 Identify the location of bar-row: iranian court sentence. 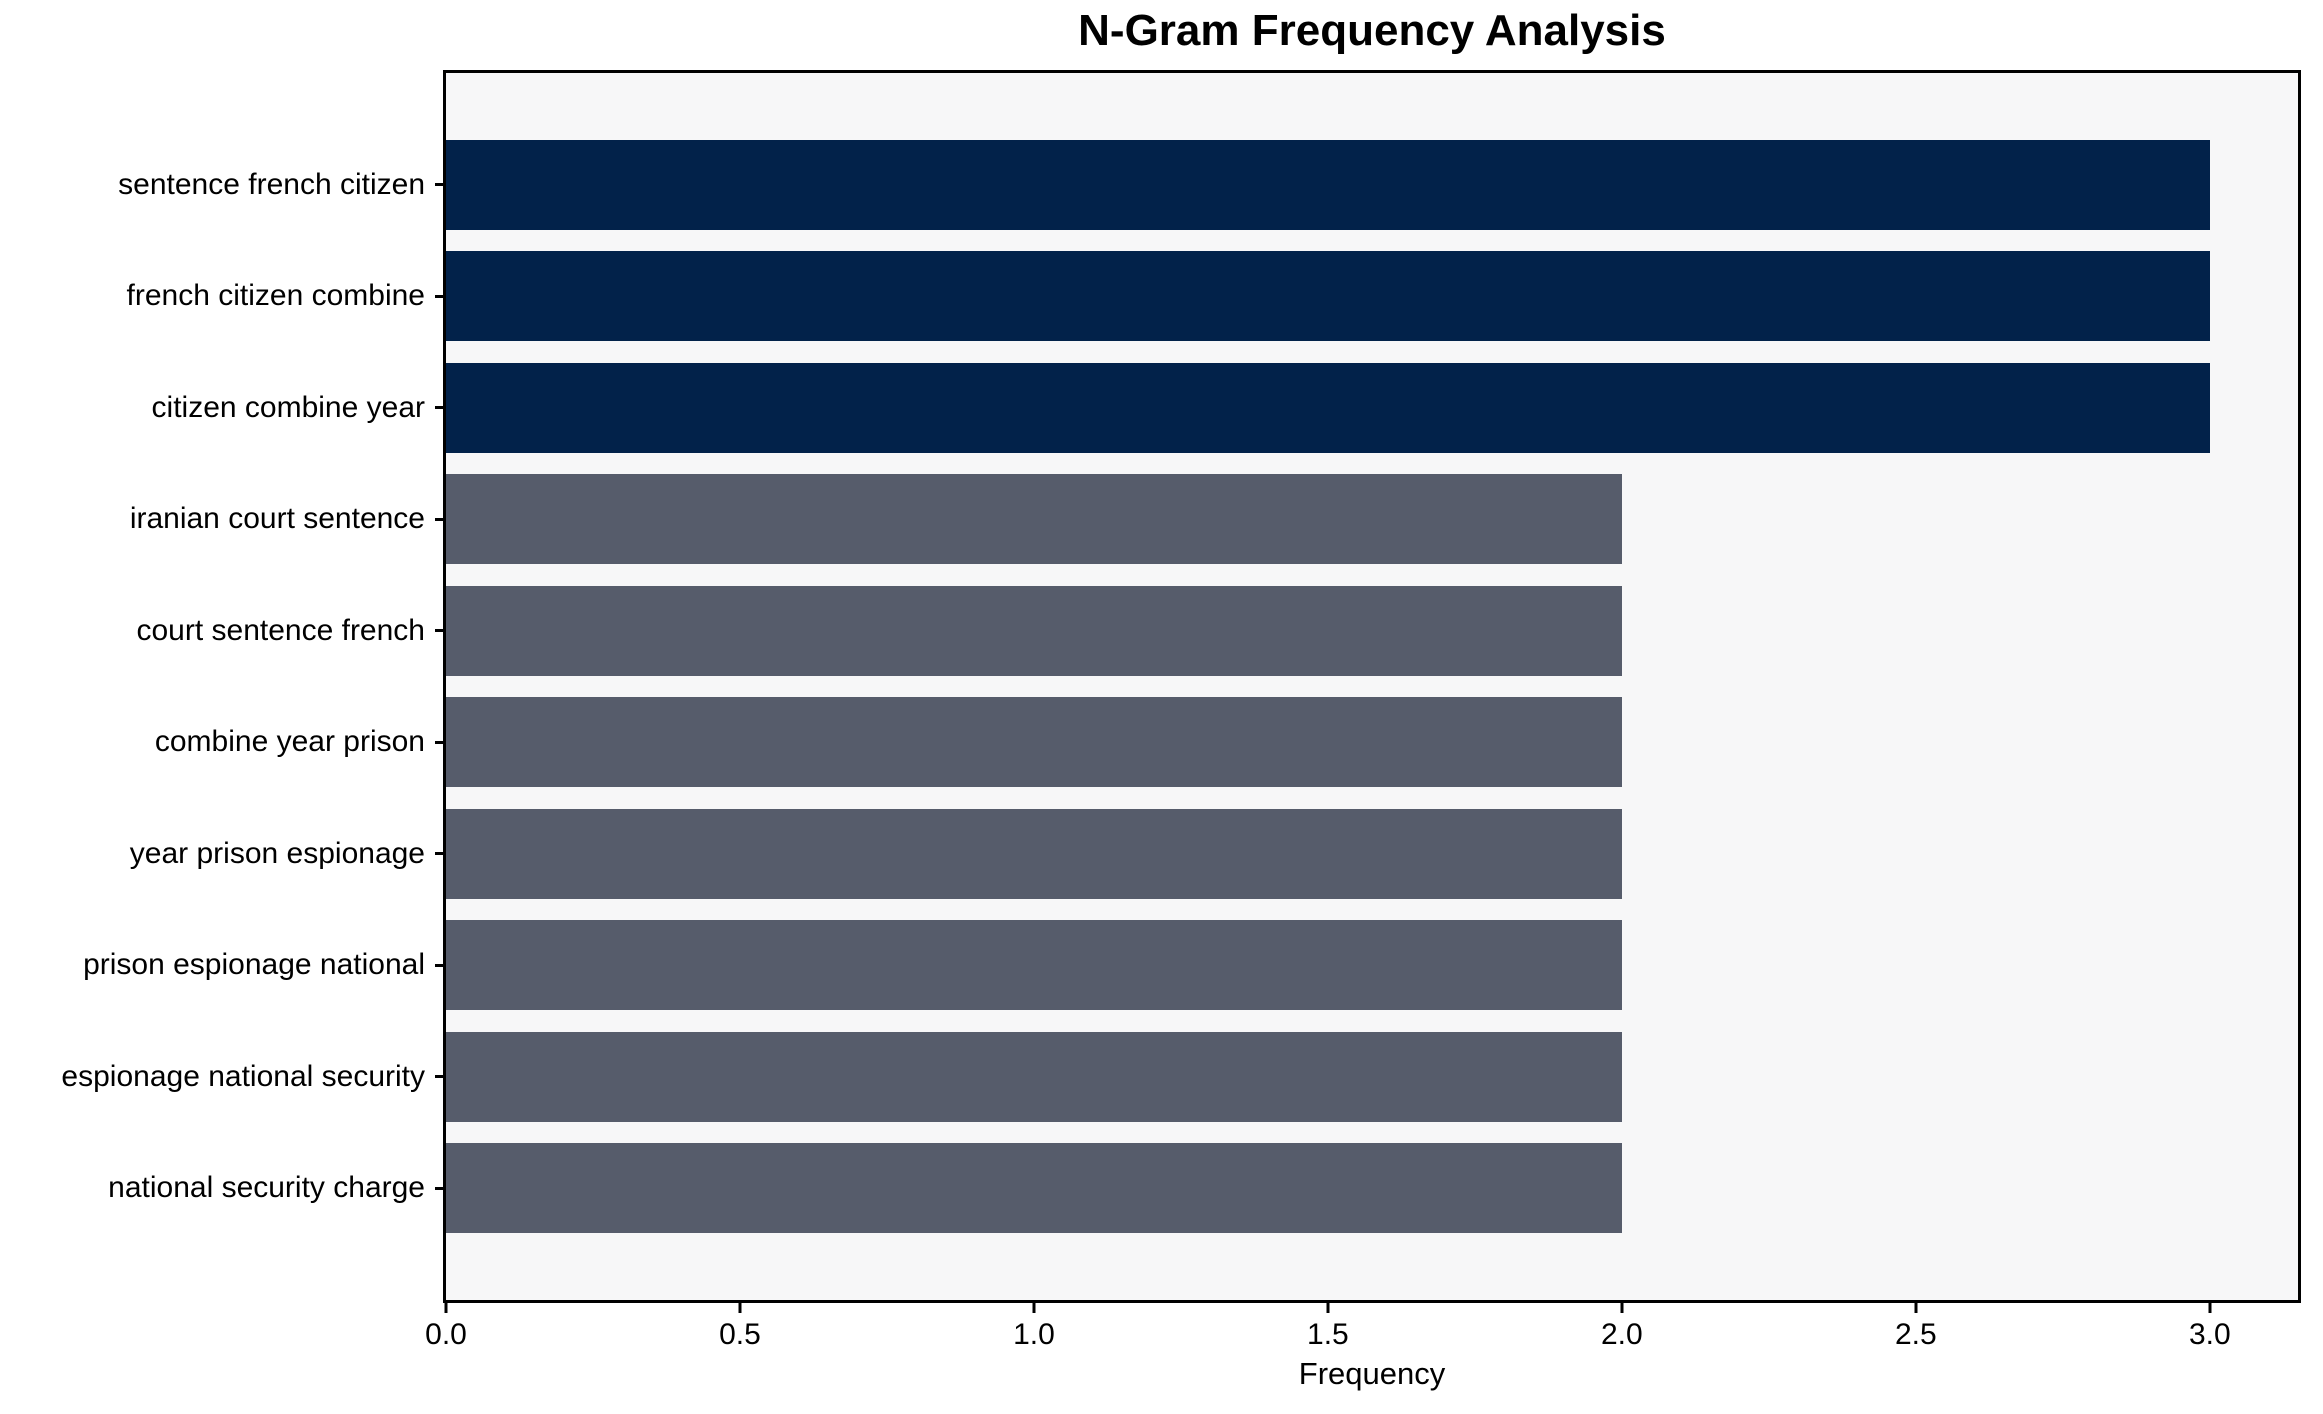
(1214, 520).